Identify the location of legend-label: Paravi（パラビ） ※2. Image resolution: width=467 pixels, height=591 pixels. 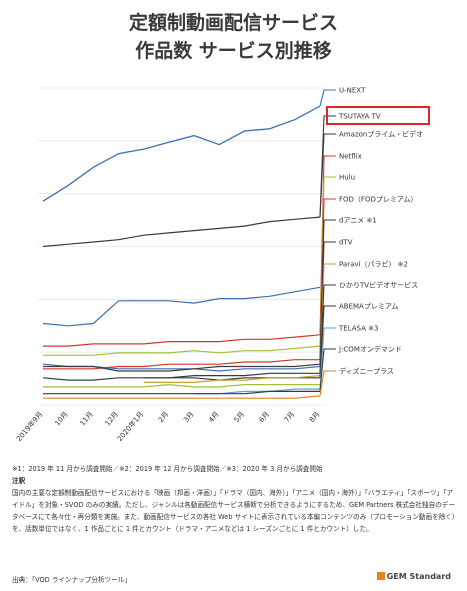
(373, 264).